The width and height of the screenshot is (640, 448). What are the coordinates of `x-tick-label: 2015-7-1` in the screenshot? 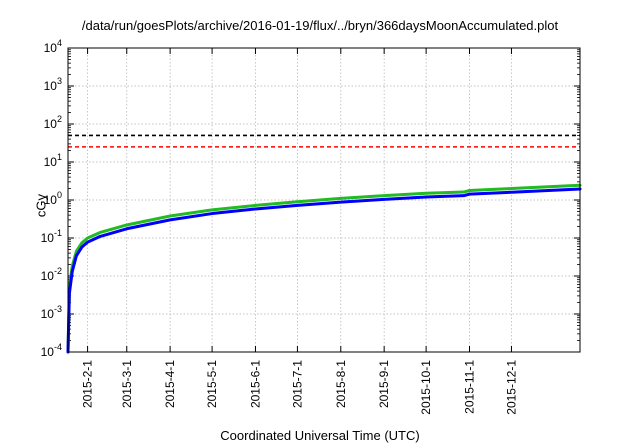 It's located at (297, 384).